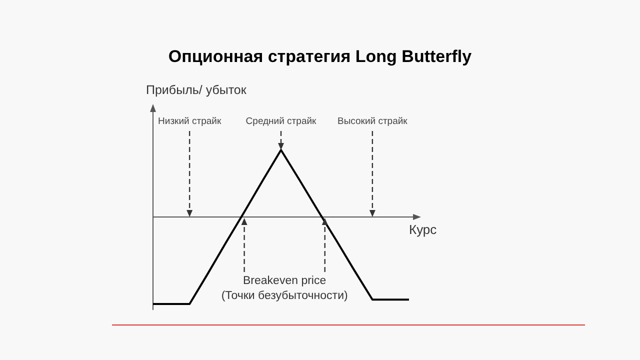 The width and height of the screenshot is (640, 360). I want to click on chart-title: Опционная стратегия Long Butterfly, so click(320, 56).